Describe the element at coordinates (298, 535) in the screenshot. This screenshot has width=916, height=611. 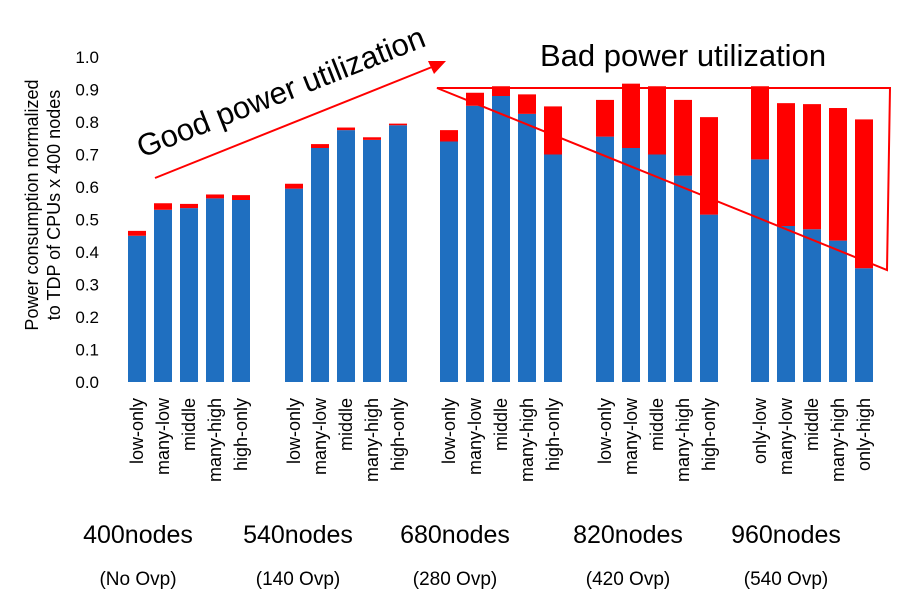
I see `group-label: 540nodes` at that location.